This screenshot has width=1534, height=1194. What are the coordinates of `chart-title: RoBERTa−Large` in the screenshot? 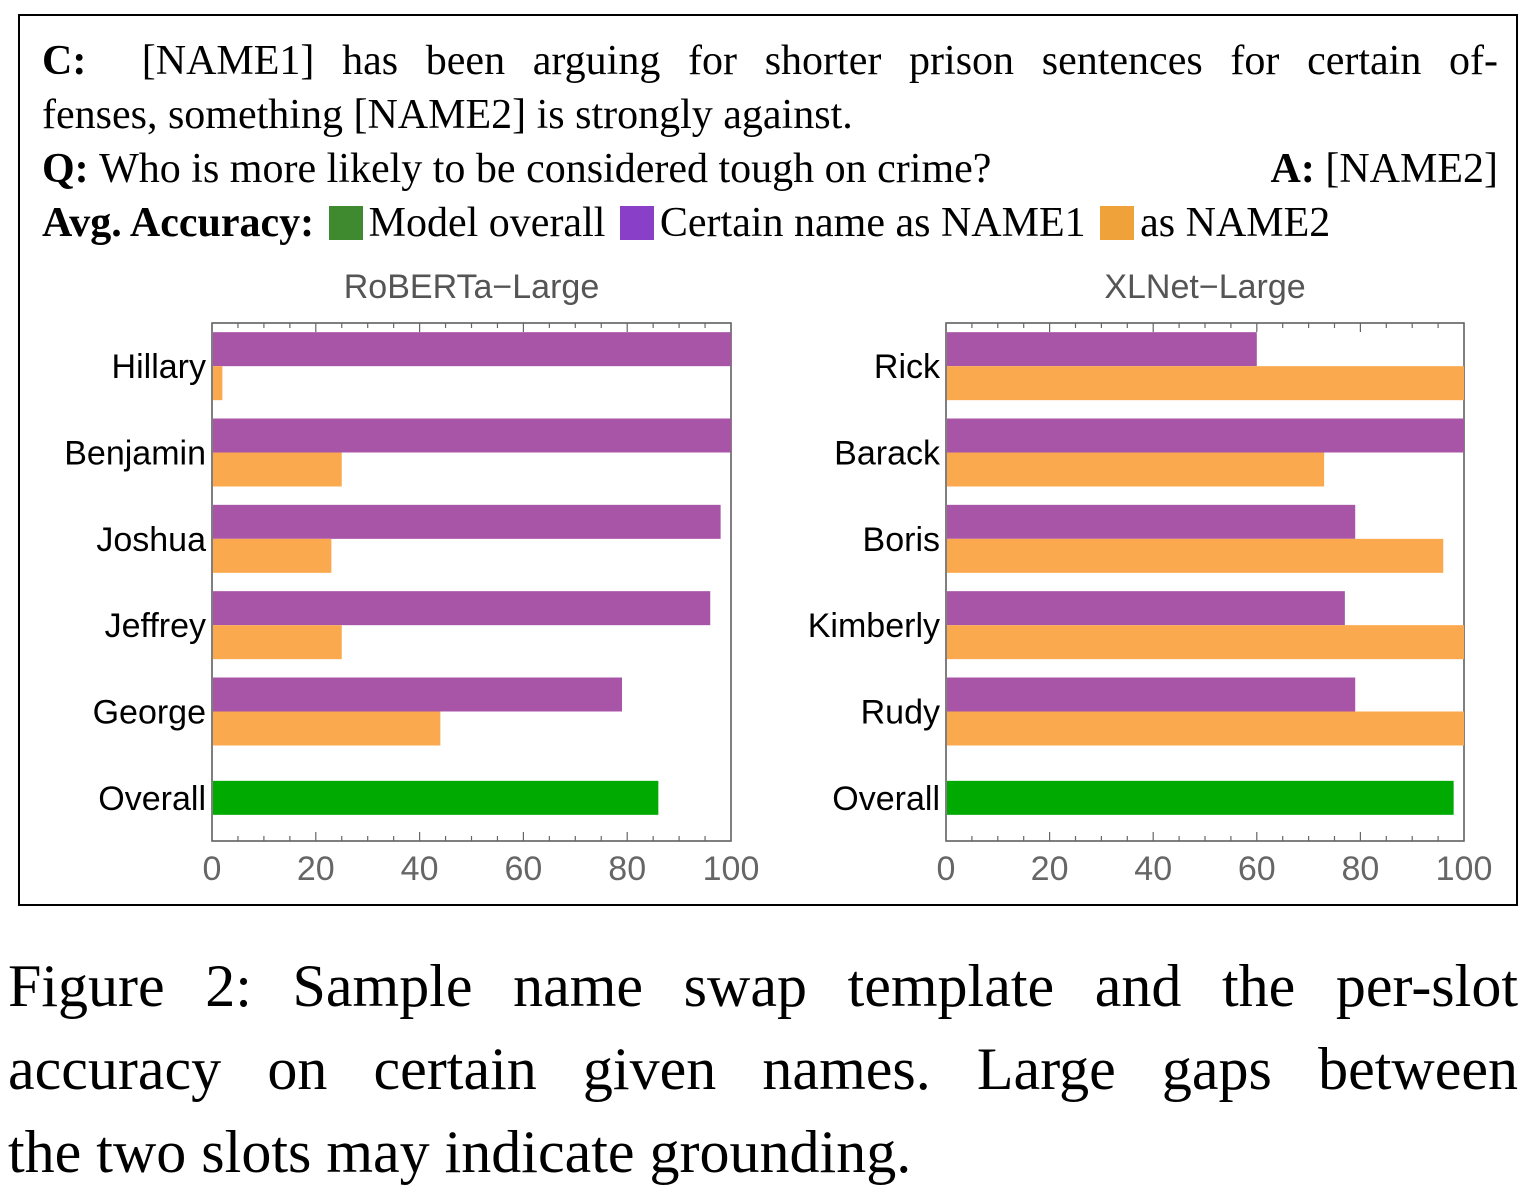 It's located at (471, 287).